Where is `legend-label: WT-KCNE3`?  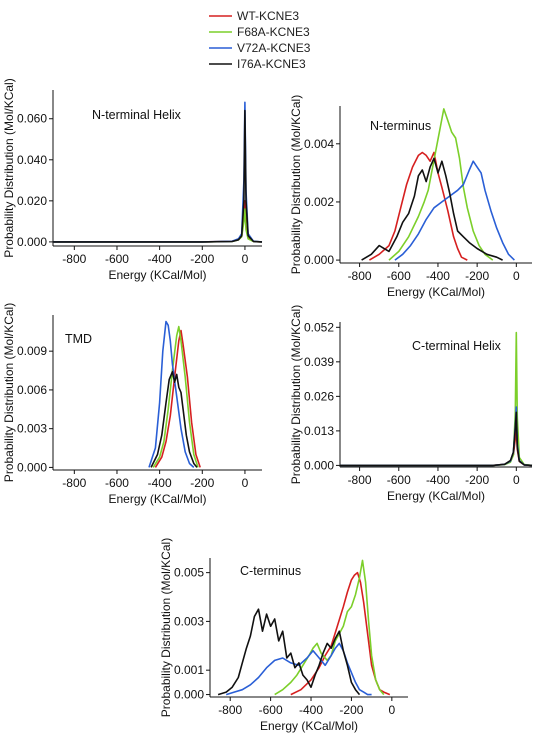 legend-label: WT-KCNE3 is located at coordinates (268, 16).